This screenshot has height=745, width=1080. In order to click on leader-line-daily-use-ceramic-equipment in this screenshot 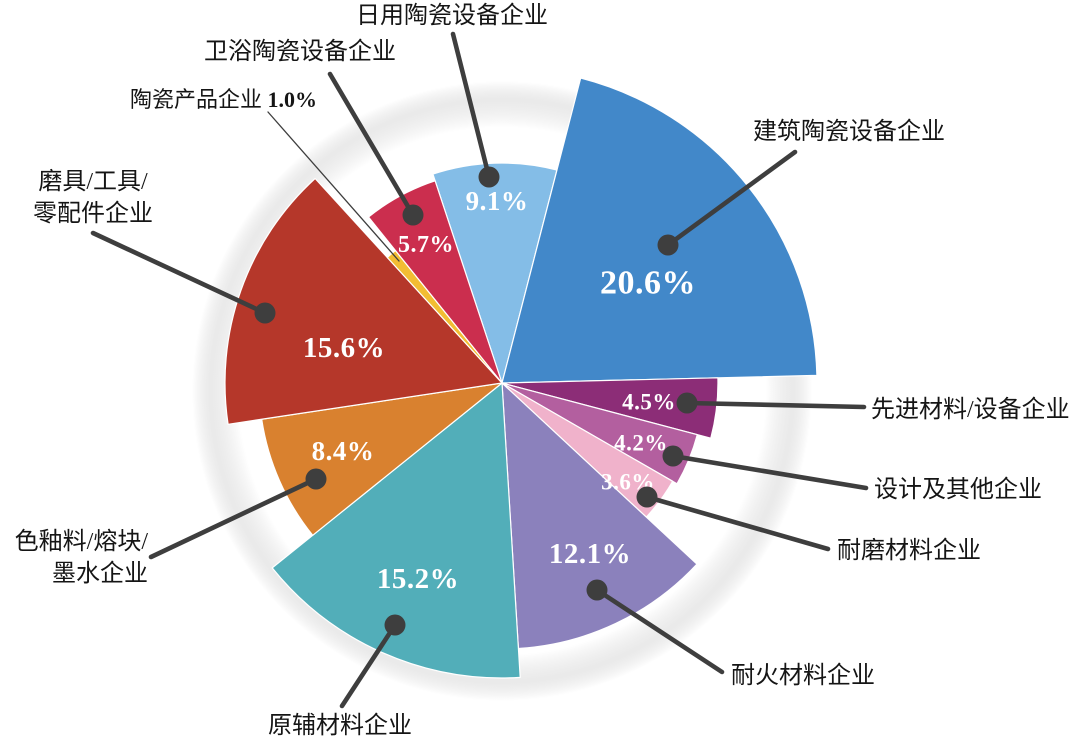, I will do `click(471, 105)`.